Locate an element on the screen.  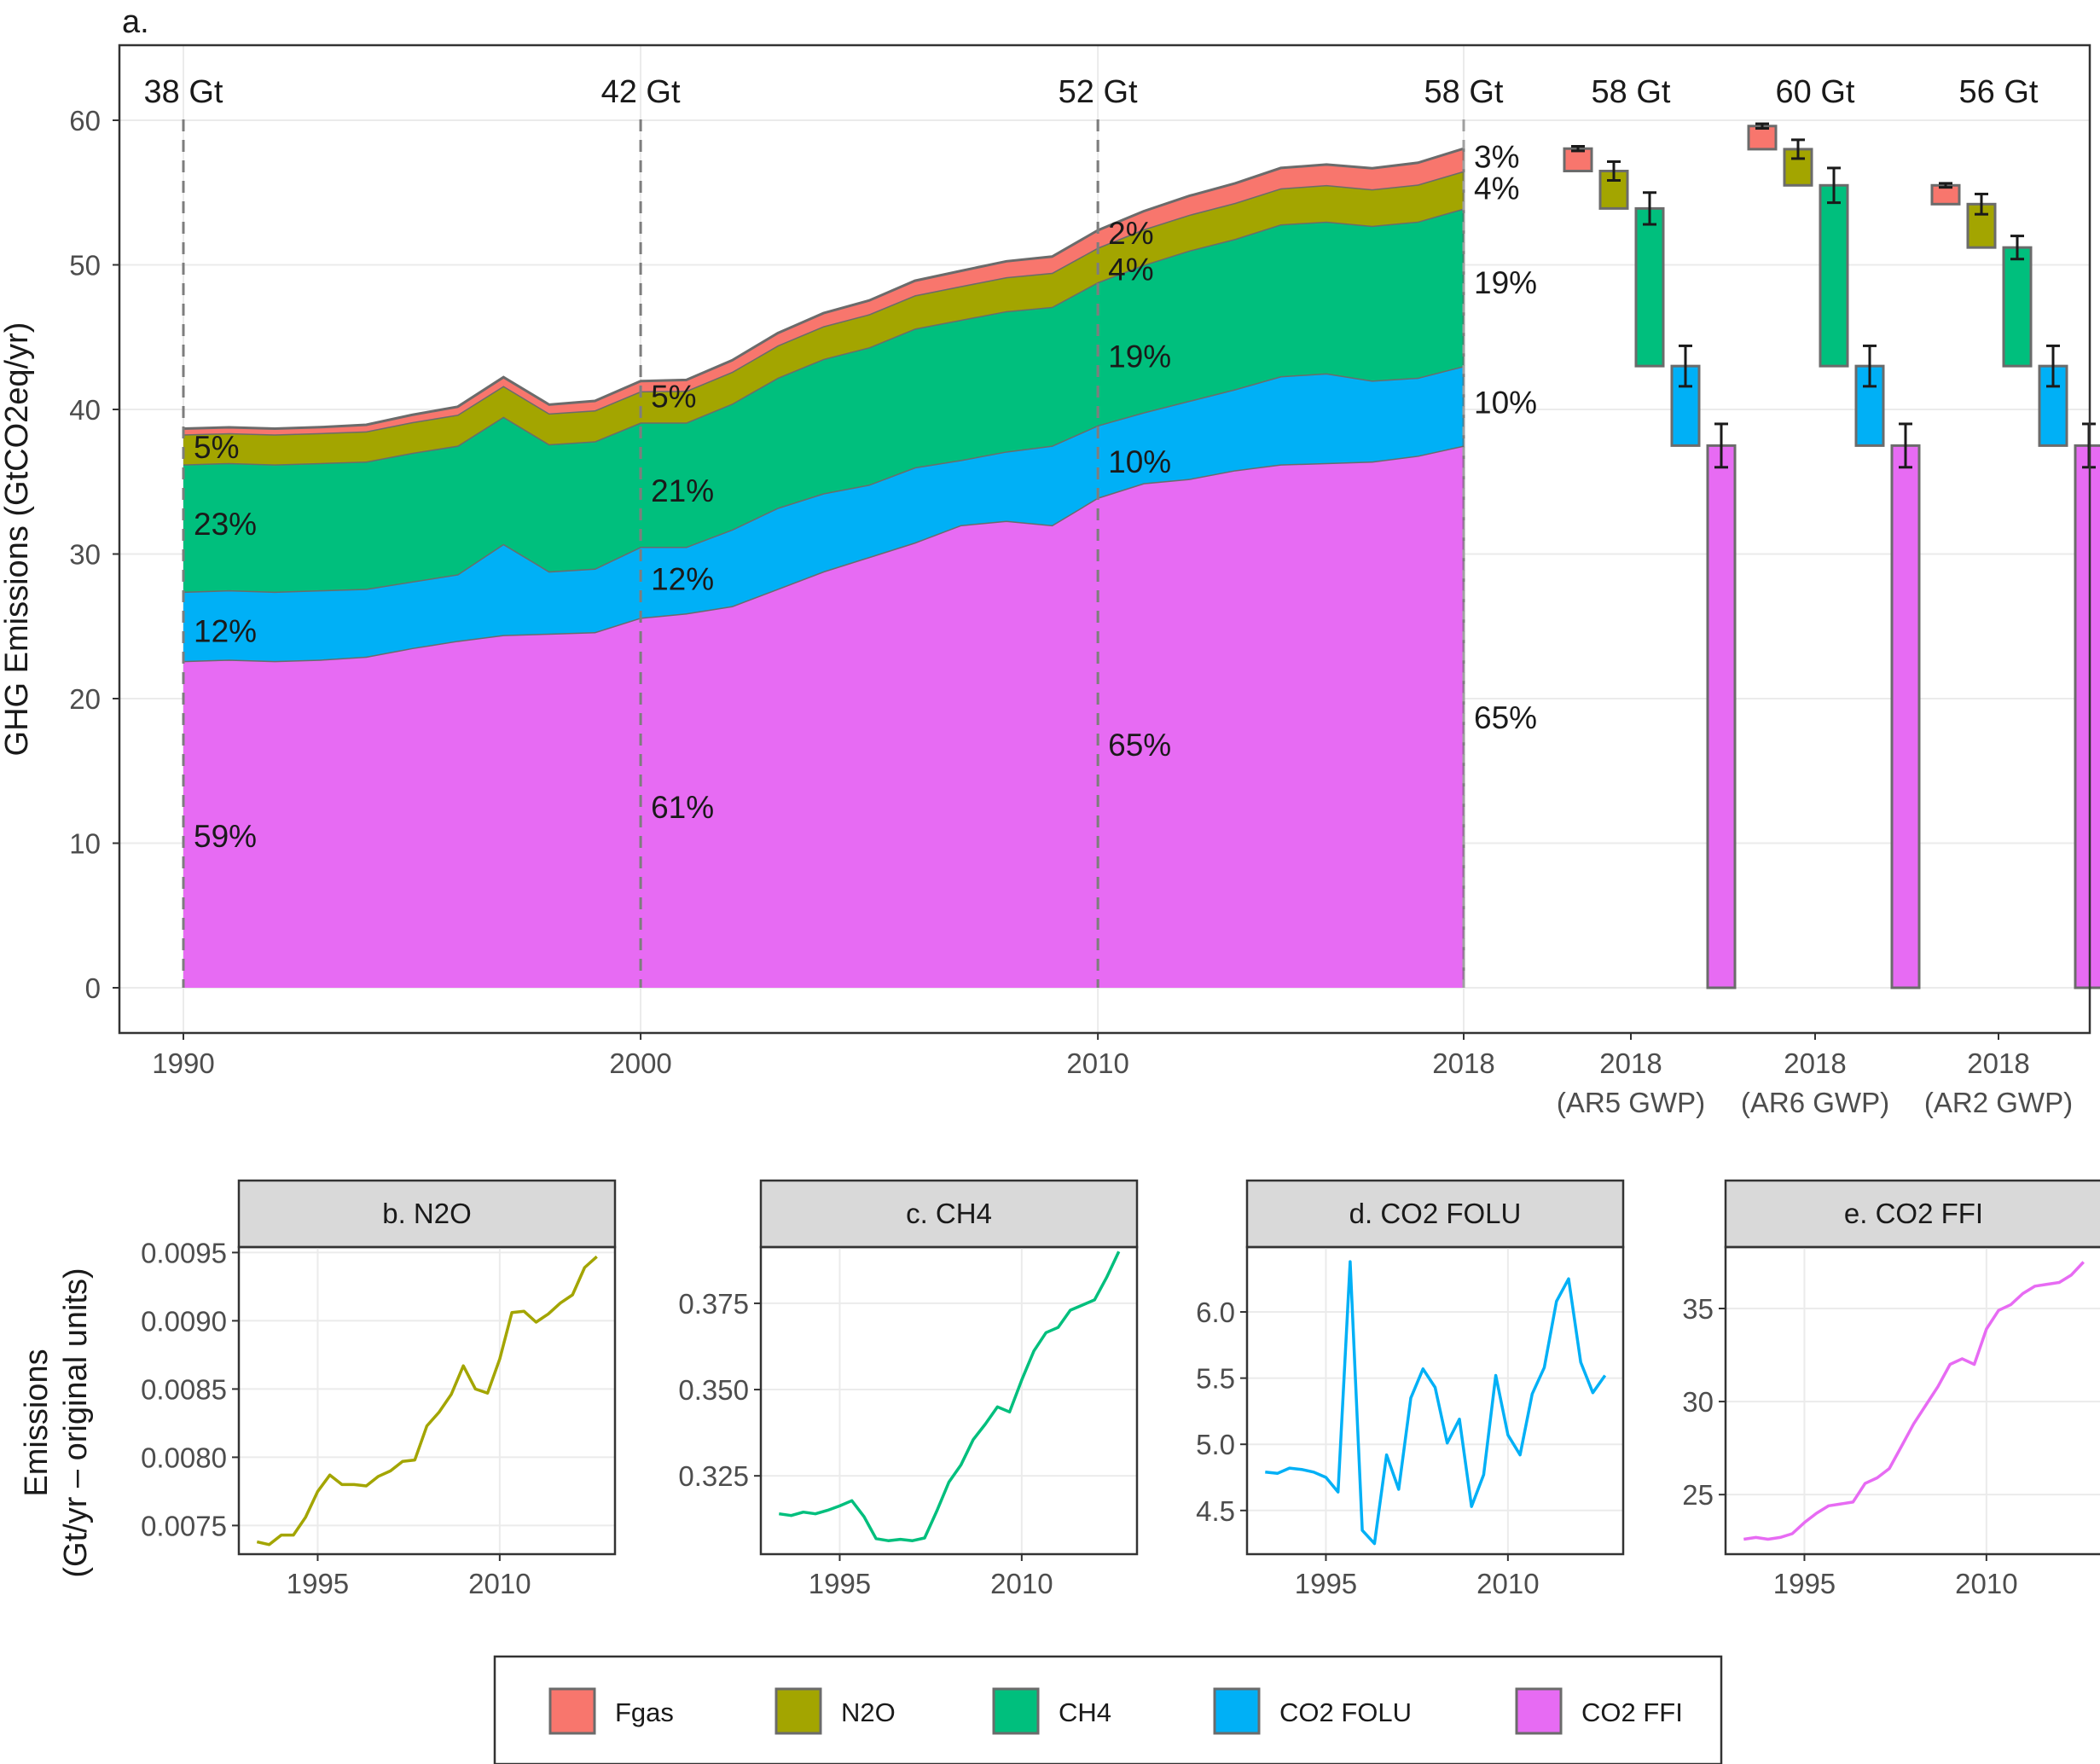
legend: Fgas N2O CH4 CO2 FOLU CO2 FFI is located at coordinates (1108, 1709).